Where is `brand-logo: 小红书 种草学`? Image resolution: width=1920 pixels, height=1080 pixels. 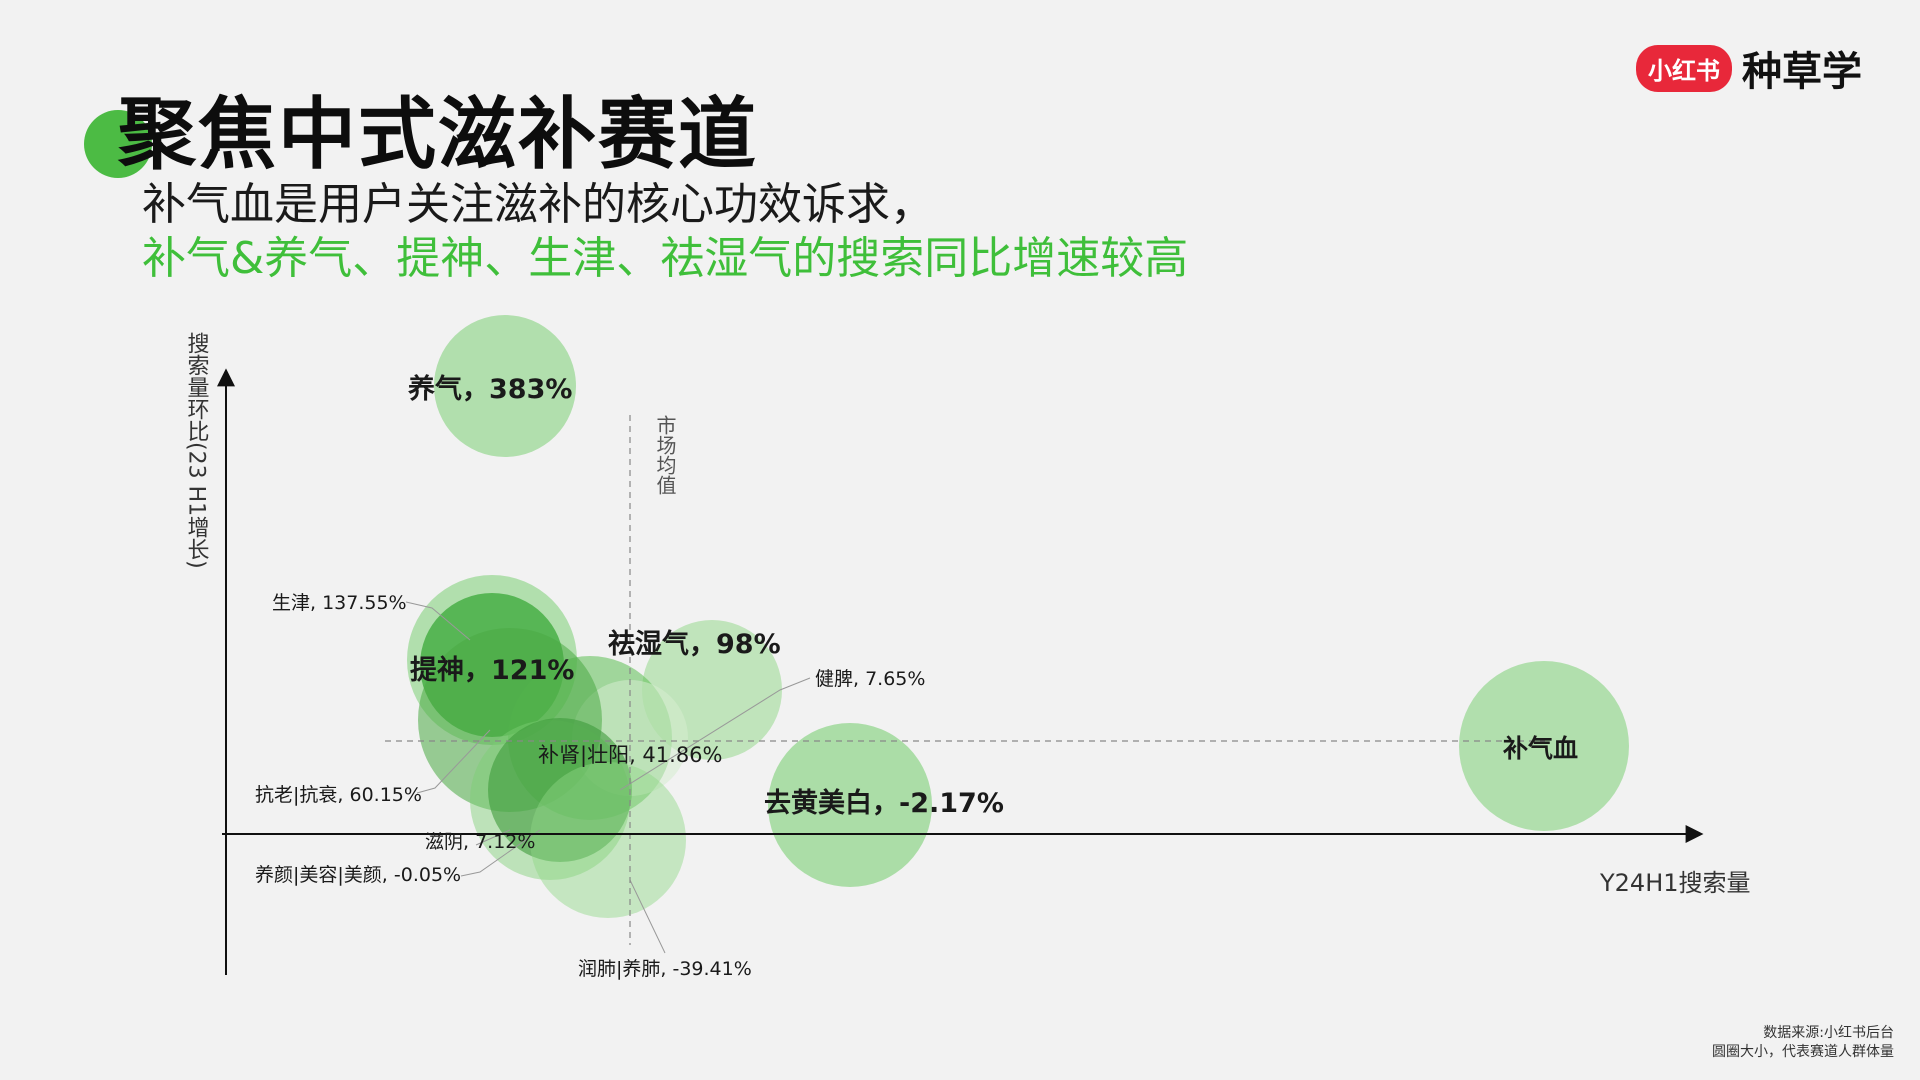 brand-logo: 小红书 种草学 is located at coordinates (1749, 69).